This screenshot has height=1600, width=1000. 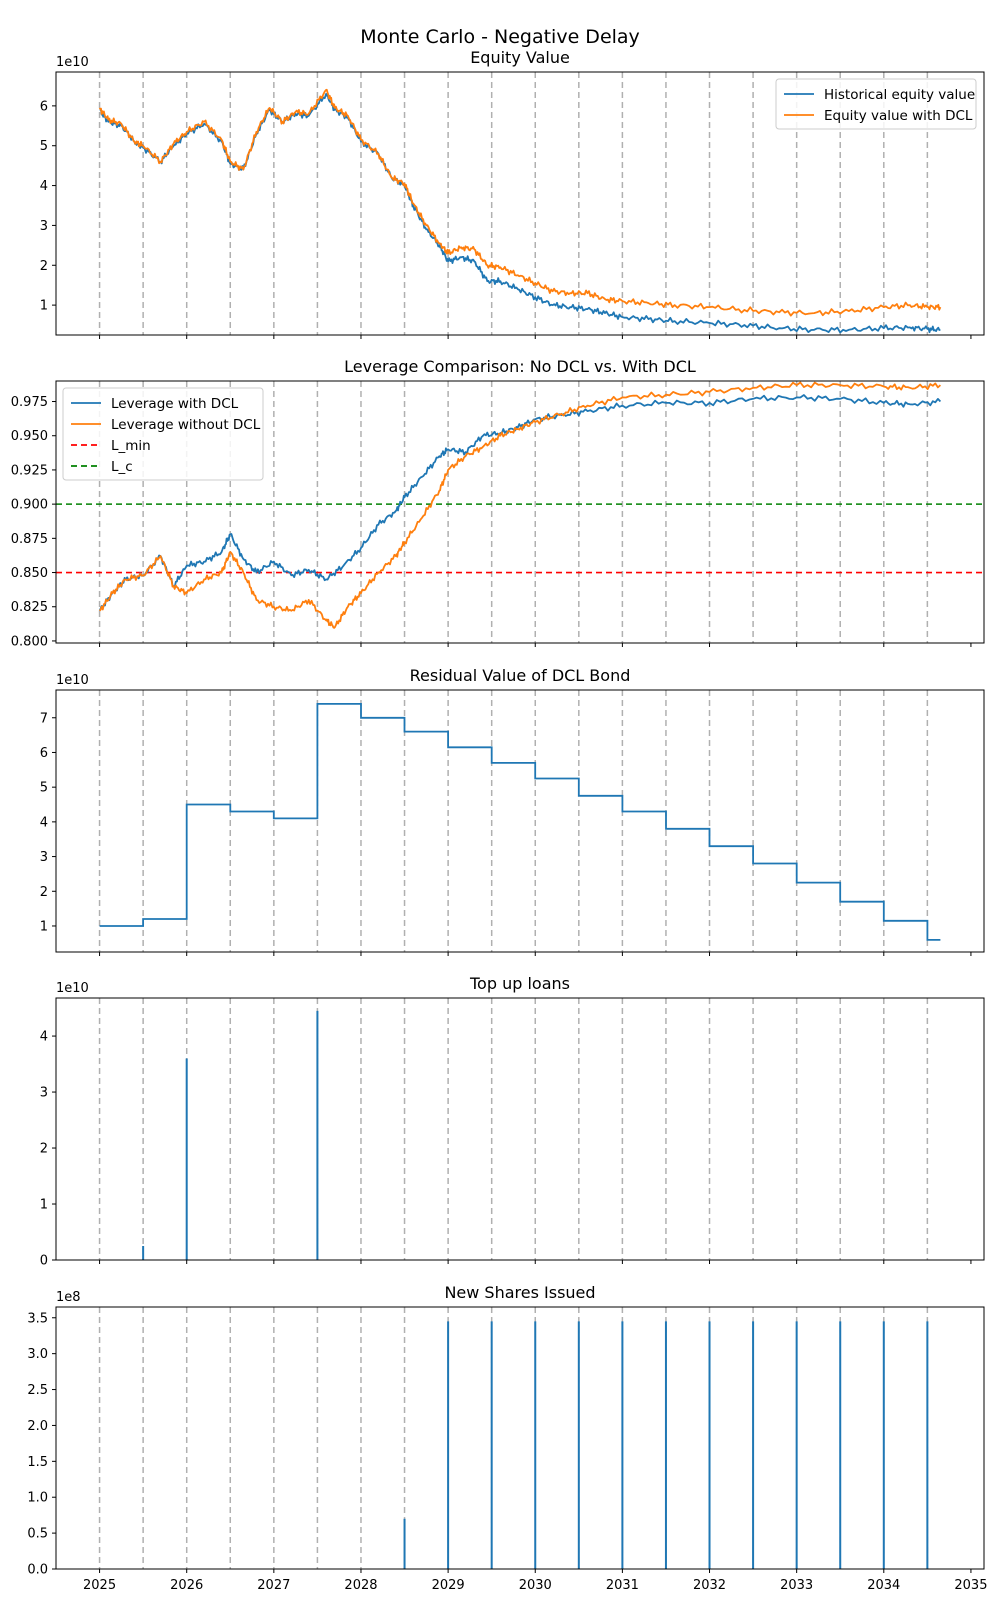 What do you see at coordinates (709, 1585) in the screenshot?
I see `x-tick-label: 2032` at bounding box center [709, 1585].